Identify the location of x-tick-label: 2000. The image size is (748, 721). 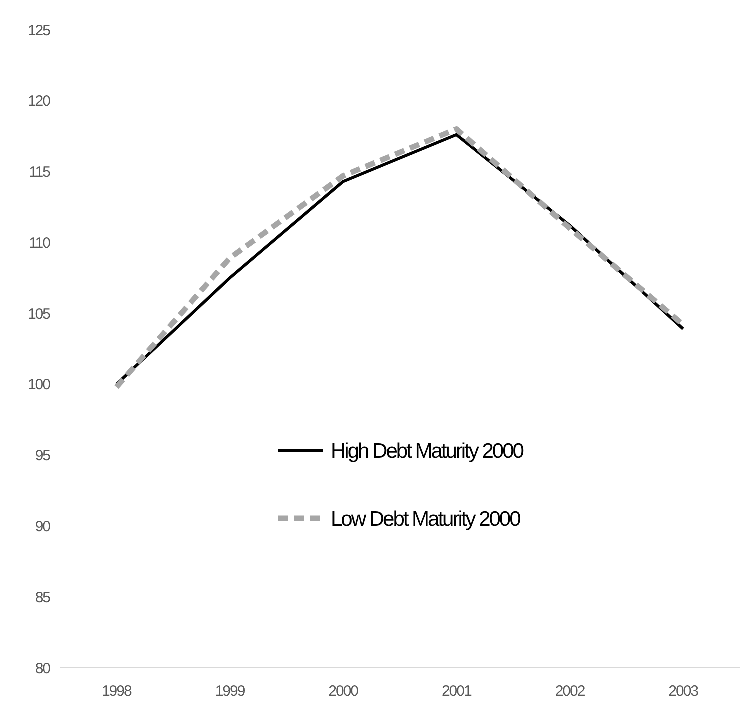
(343, 691).